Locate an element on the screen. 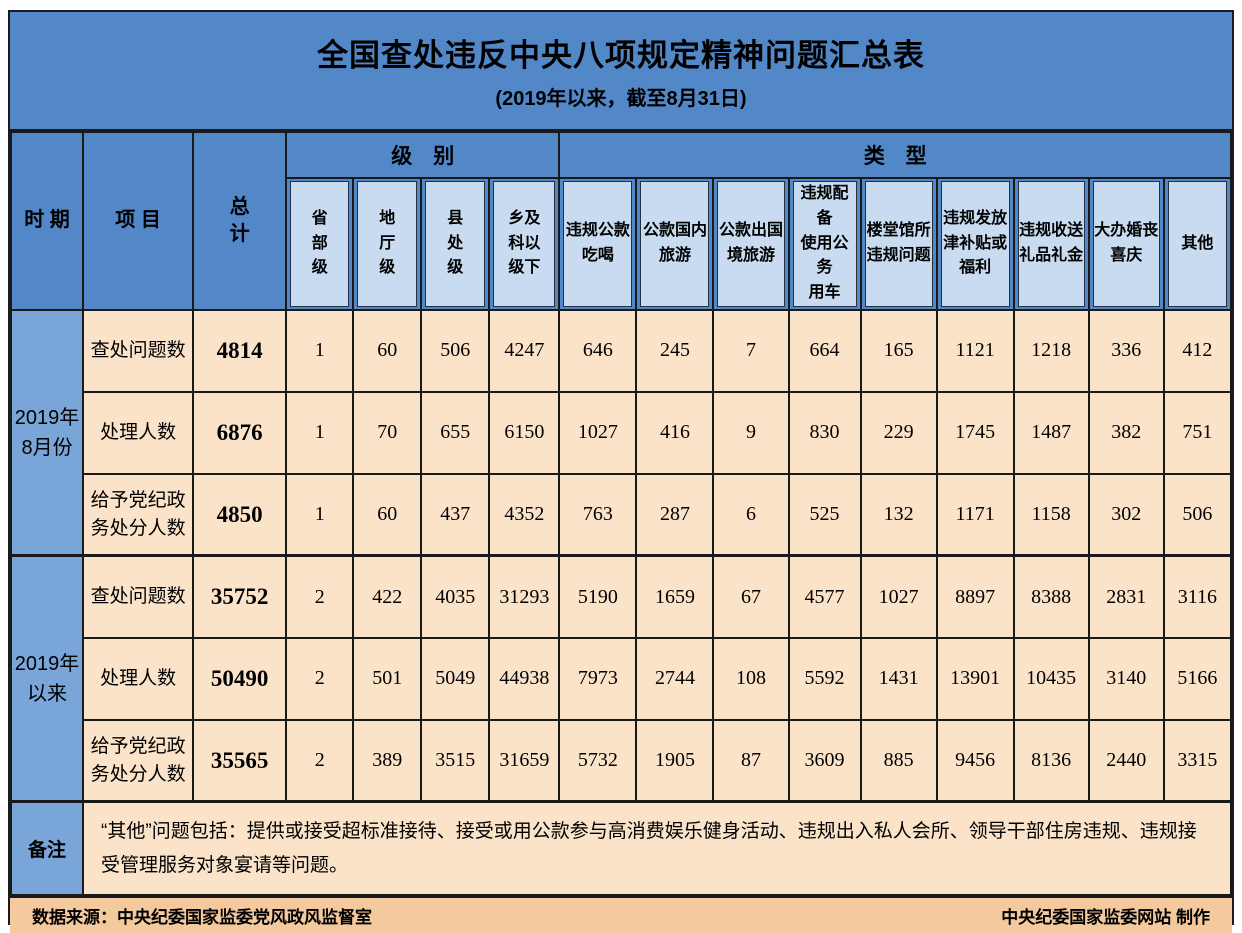 The image size is (1242, 933). level-group-header: 级 别 is located at coordinates (423, 155).